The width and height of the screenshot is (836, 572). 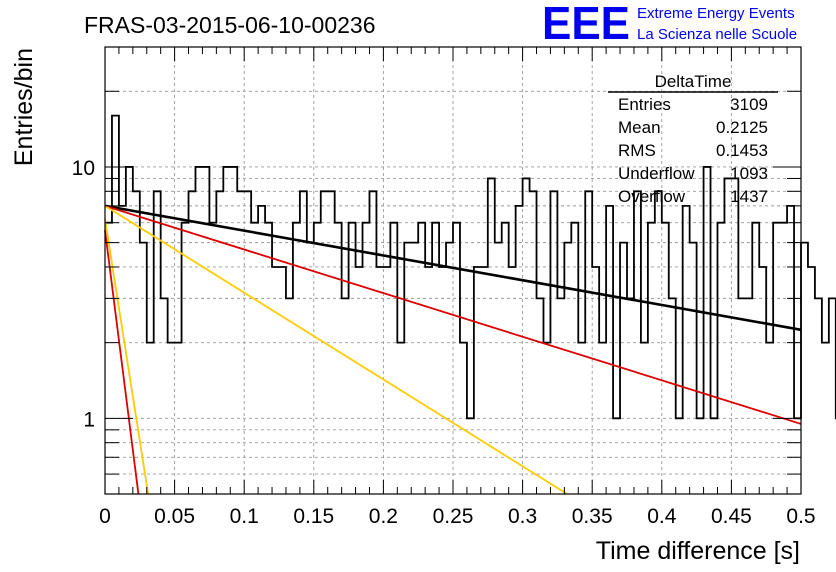 I want to click on y-axis-label: Entries/bin, so click(x=24, y=107).